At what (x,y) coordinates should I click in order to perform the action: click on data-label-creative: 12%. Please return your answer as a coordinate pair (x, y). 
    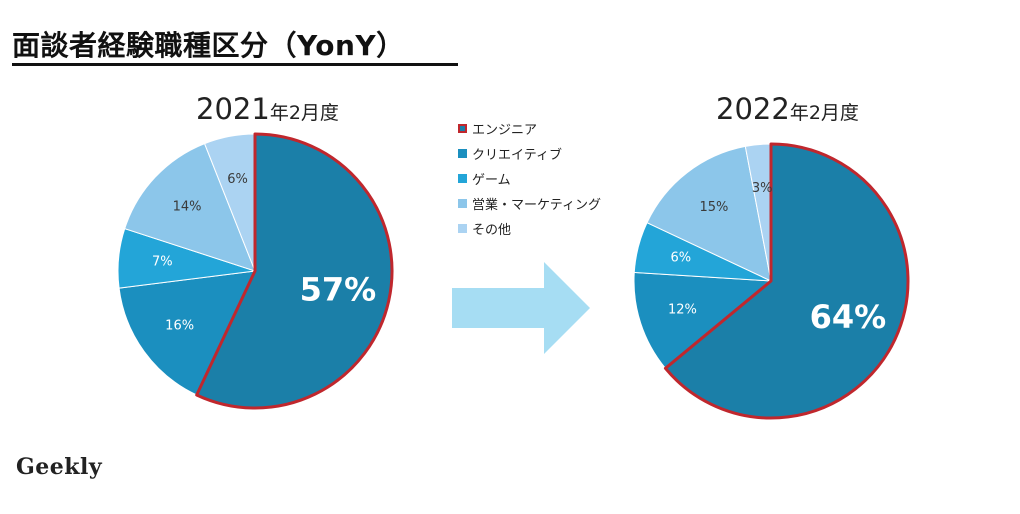
    Looking at the image, I should click on (682, 309).